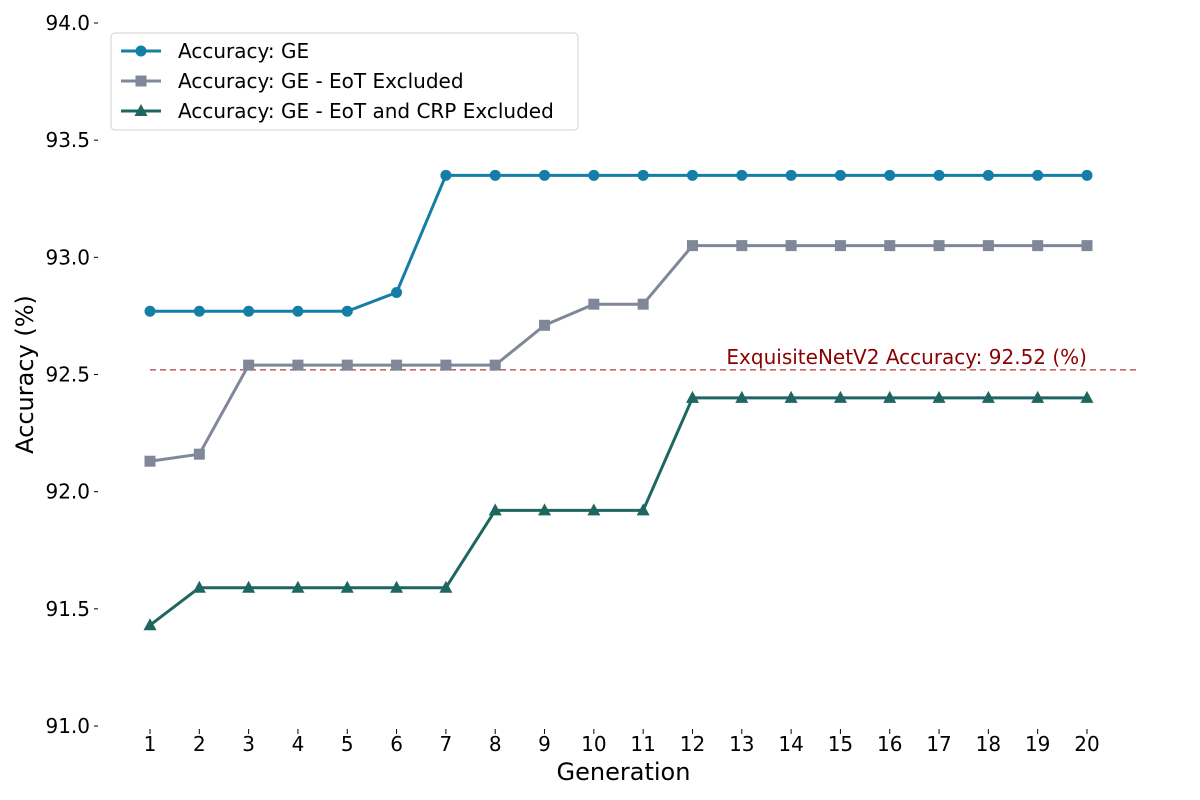 Image resolution: width=1200 pixels, height=800 pixels. I want to click on x-tick-label: 15, so click(840, 744).